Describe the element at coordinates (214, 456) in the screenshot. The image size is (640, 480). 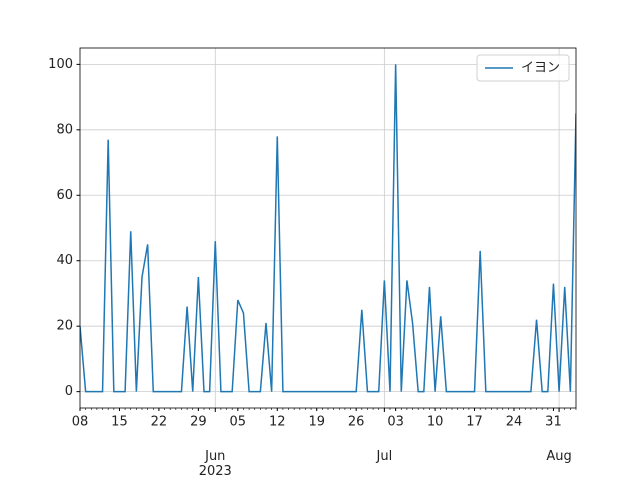
I see `x-major-tick-line: Jun` at that location.